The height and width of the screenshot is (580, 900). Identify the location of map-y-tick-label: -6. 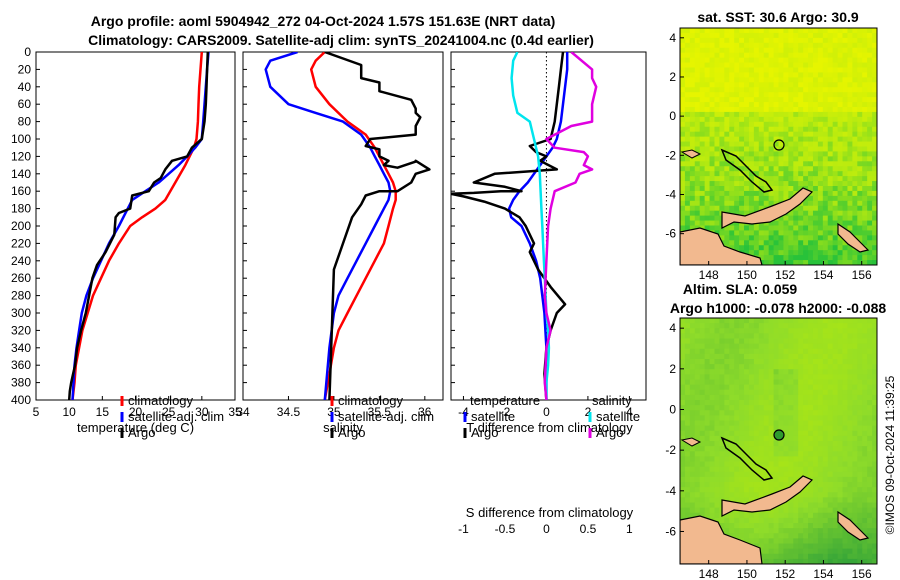
(670, 234).